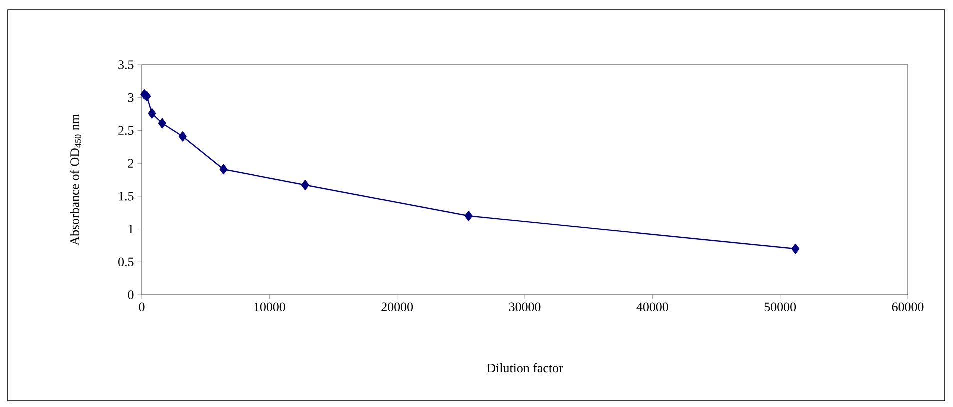 The width and height of the screenshot is (953, 407). Describe the element at coordinates (76, 180) in the screenshot. I see `y-axis-title: Absorbance of OD$_{450}$ nm` at that location.